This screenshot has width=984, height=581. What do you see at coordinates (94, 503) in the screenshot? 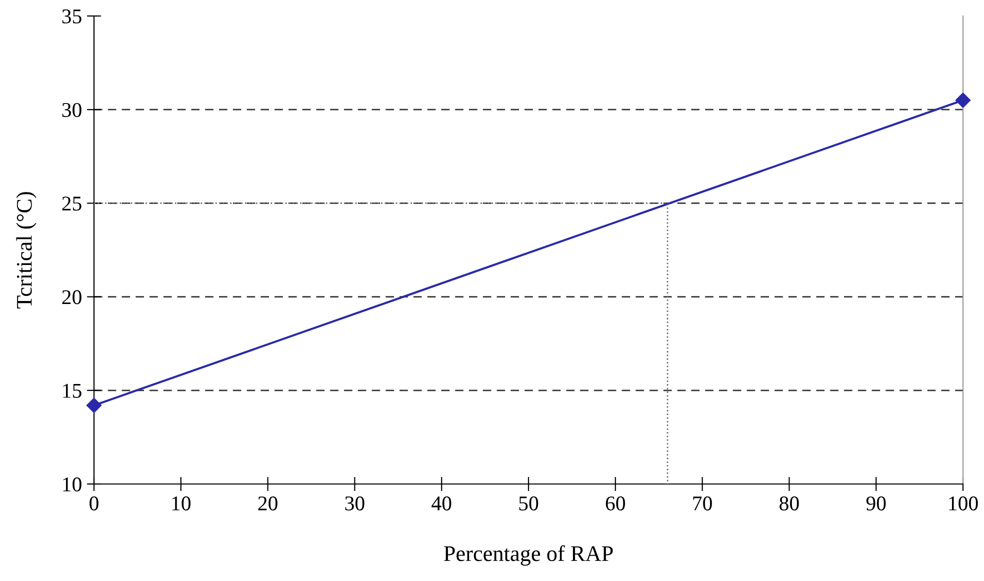
I see `x-tick-label: 0` at bounding box center [94, 503].